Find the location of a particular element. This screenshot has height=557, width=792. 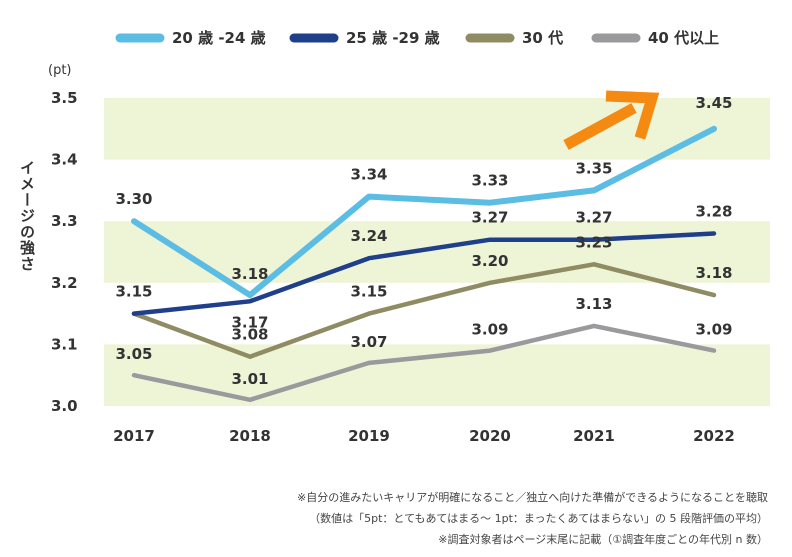

x-tick-label: 2019 is located at coordinates (369, 436).